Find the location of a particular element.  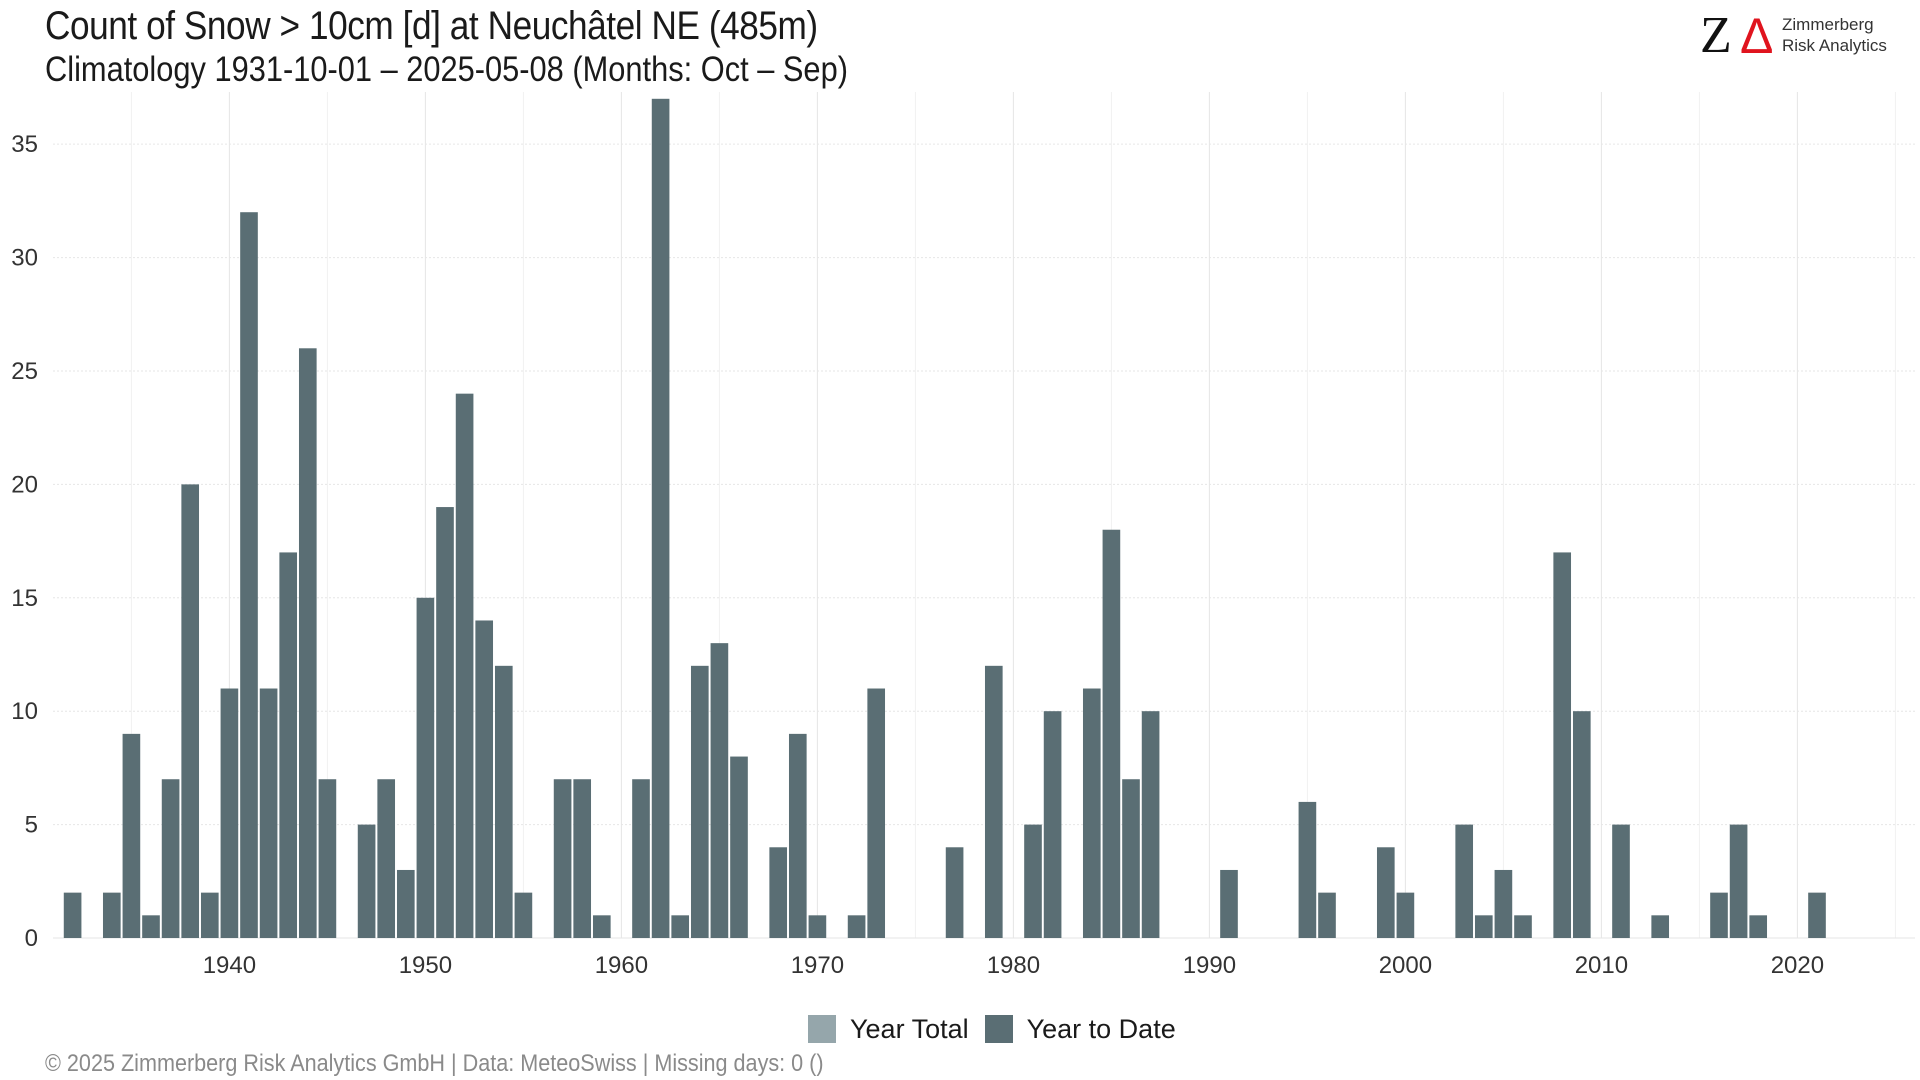

bar-1963 is located at coordinates (680, 926).